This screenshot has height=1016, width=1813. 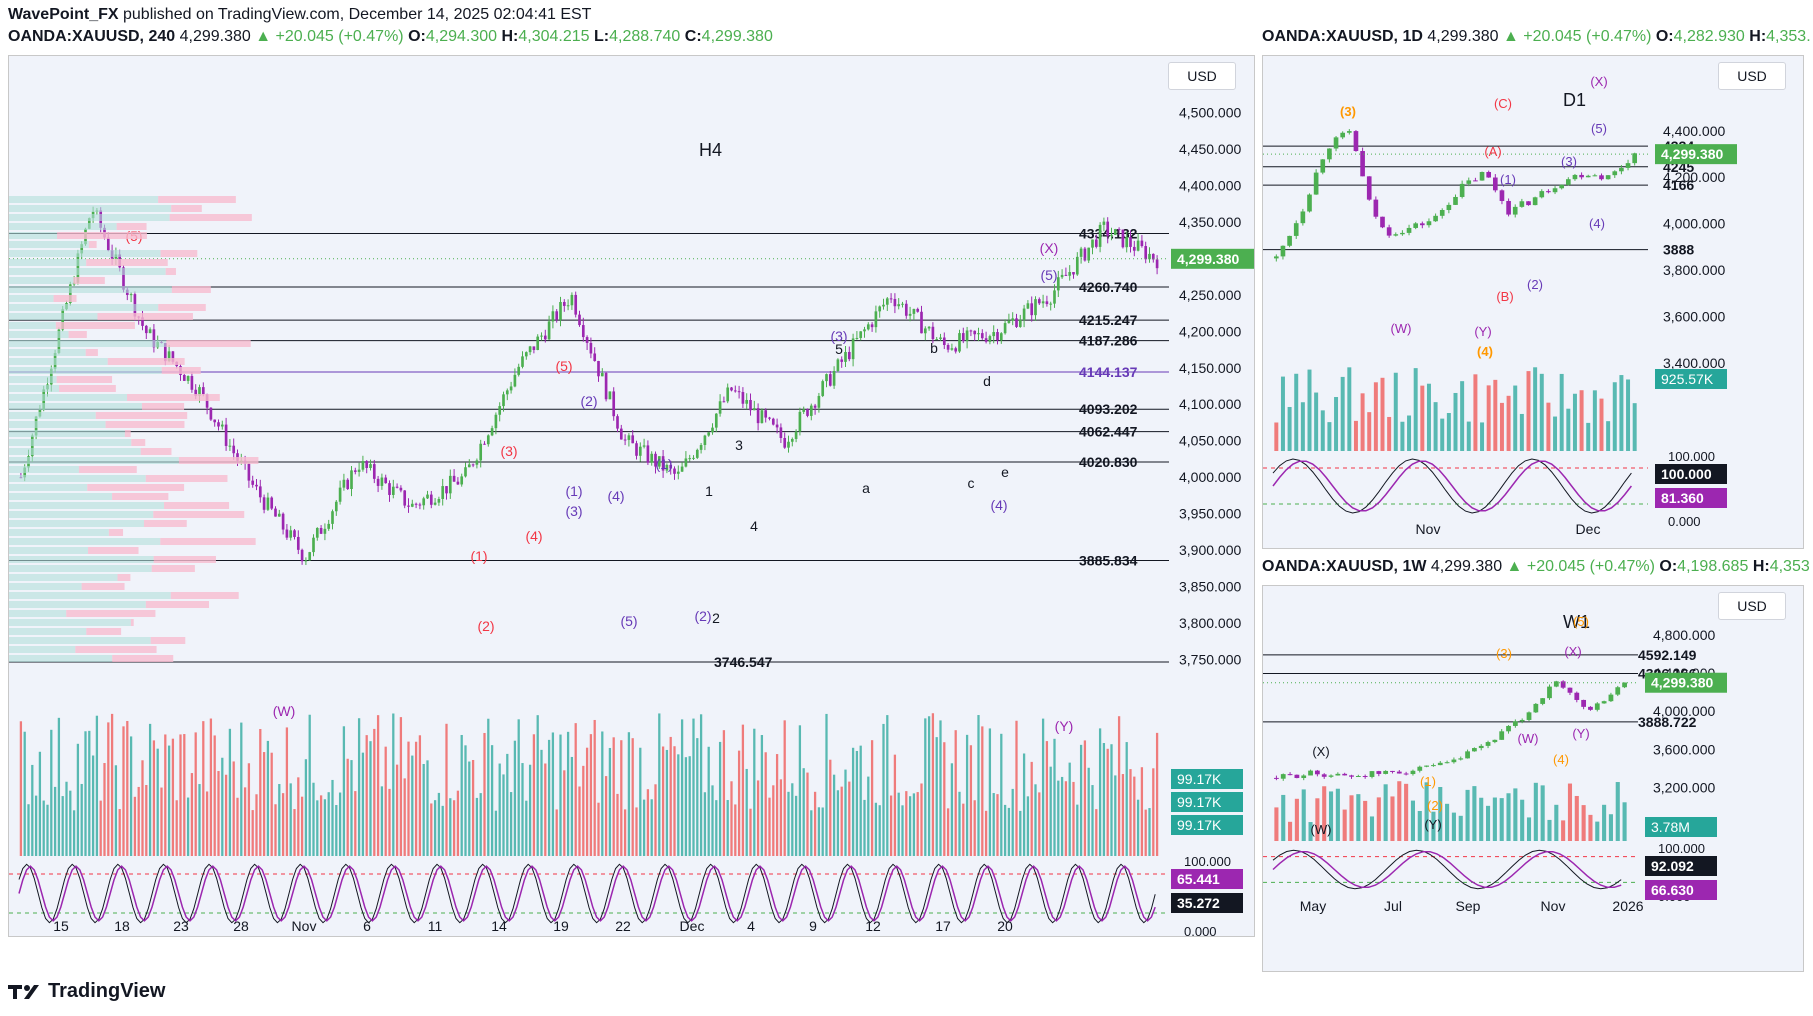 I want to click on h4-y-tick-label: 4,100.000, so click(x=1210, y=404).